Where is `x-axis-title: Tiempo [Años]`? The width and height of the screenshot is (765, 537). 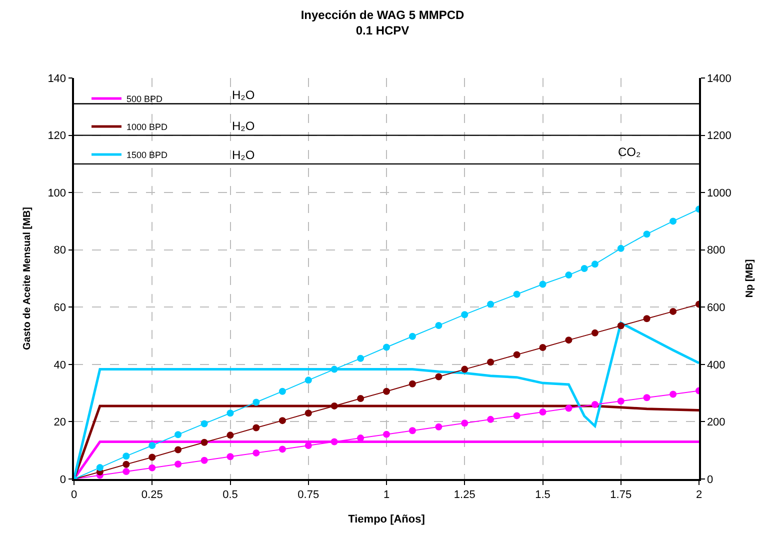
x-axis-title: Tiempo [Años] is located at coordinates (387, 520).